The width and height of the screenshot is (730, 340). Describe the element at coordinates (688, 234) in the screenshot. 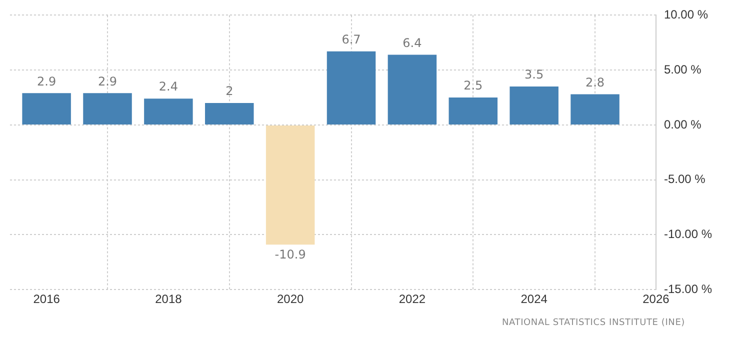

I see `y-tick-label: -10.00 %` at that location.